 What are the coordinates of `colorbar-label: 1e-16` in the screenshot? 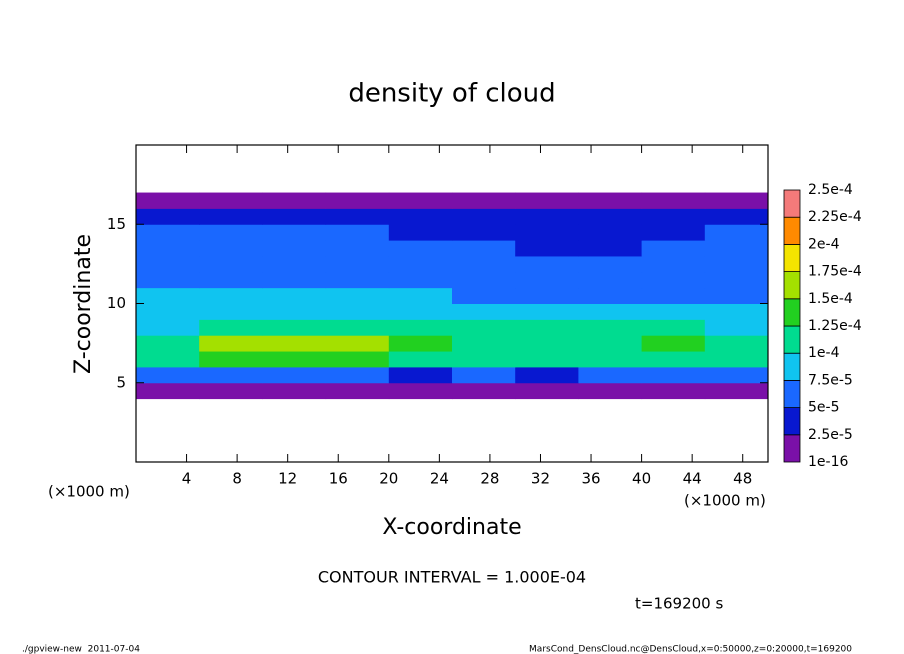 It's located at (828, 462).